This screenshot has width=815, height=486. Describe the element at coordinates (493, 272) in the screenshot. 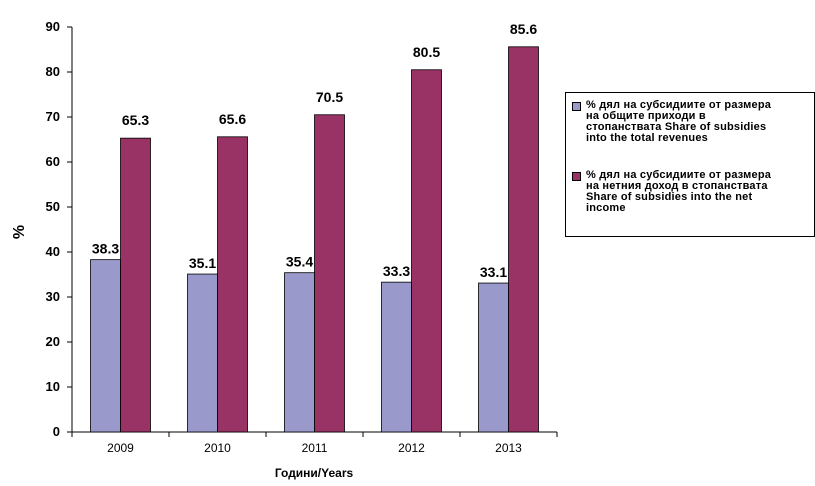

I see `data-label: 33.1` at that location.